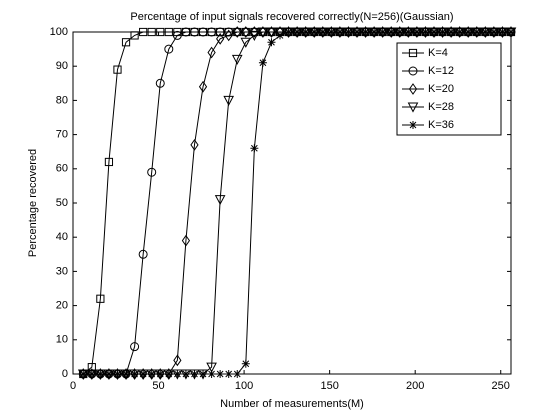  I want to click on y-tick-label: 80, so click(62, 100).